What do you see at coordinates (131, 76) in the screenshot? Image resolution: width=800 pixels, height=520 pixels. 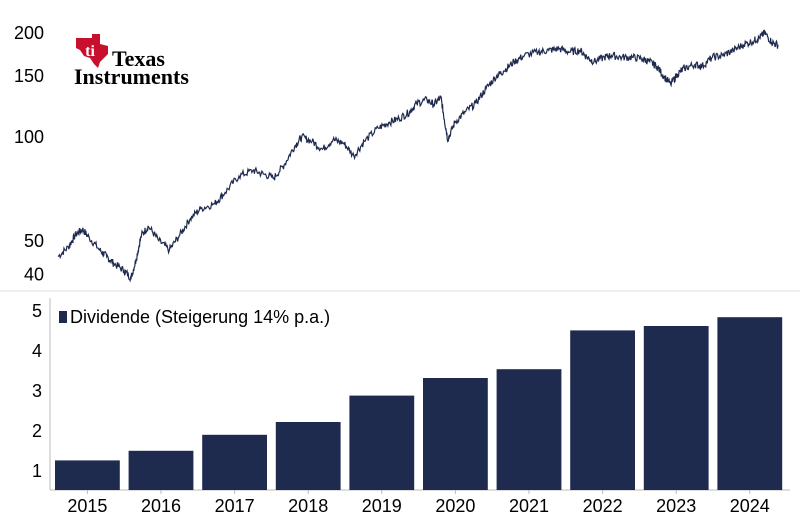 I see `logo-line-2: Instruments` at bounding box center [131, 76].